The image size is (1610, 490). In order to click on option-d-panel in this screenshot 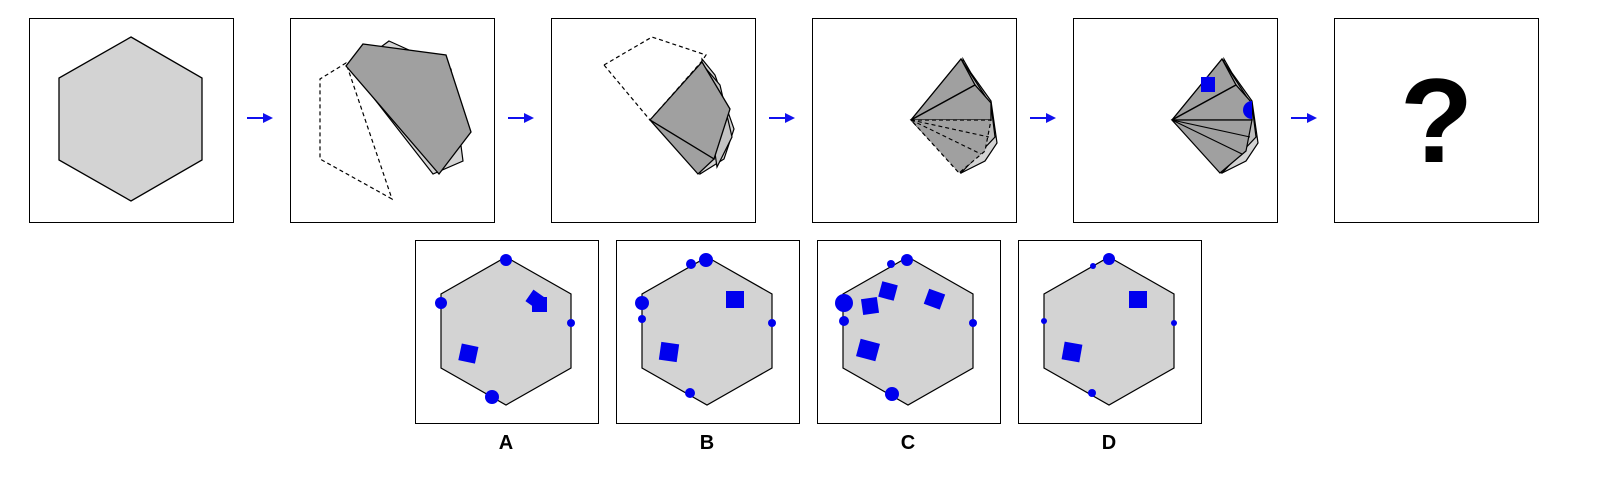, I will do `click(1110, 332)`.